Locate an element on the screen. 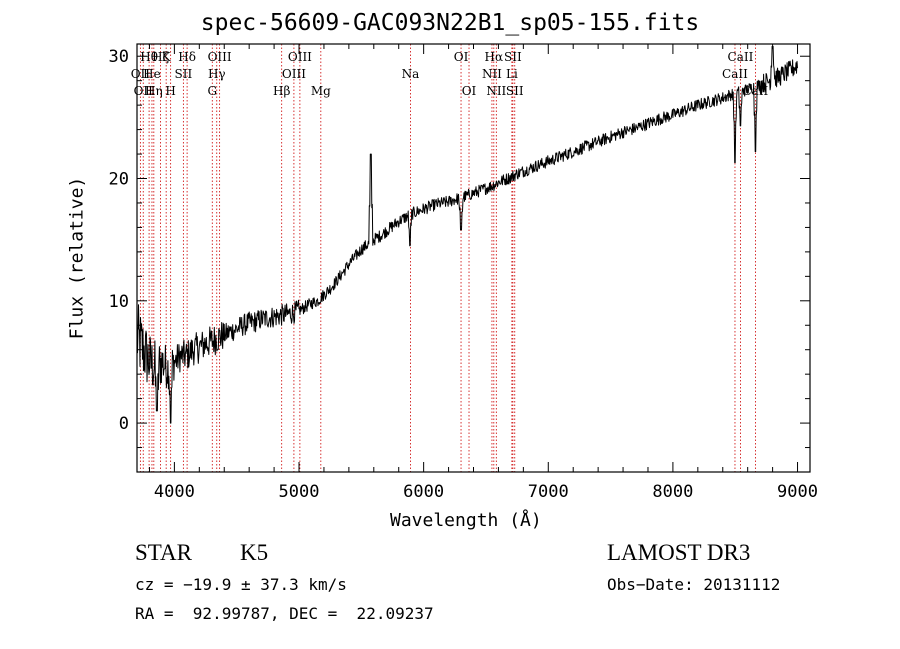 This screenshot has height=649, width=900. x-axis-label: Wavelength (Å) is located at coordinates (466, 520).